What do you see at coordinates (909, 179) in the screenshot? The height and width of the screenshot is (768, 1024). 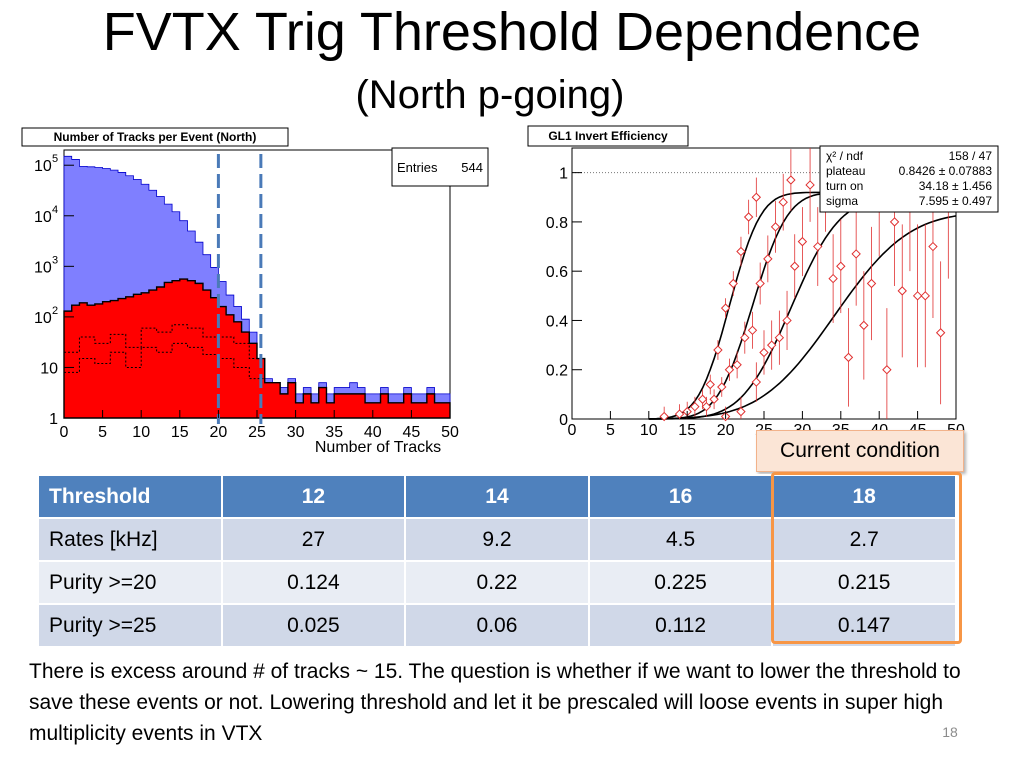 I see `fit-parameters-box` at bounding box center [909, 179].